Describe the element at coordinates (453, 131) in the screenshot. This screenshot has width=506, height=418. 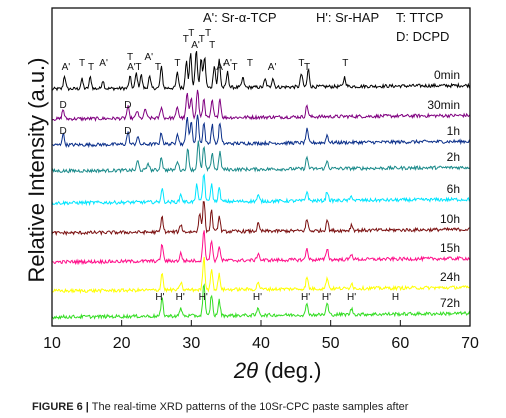
I see `series-label-1h: 1h` at that location.